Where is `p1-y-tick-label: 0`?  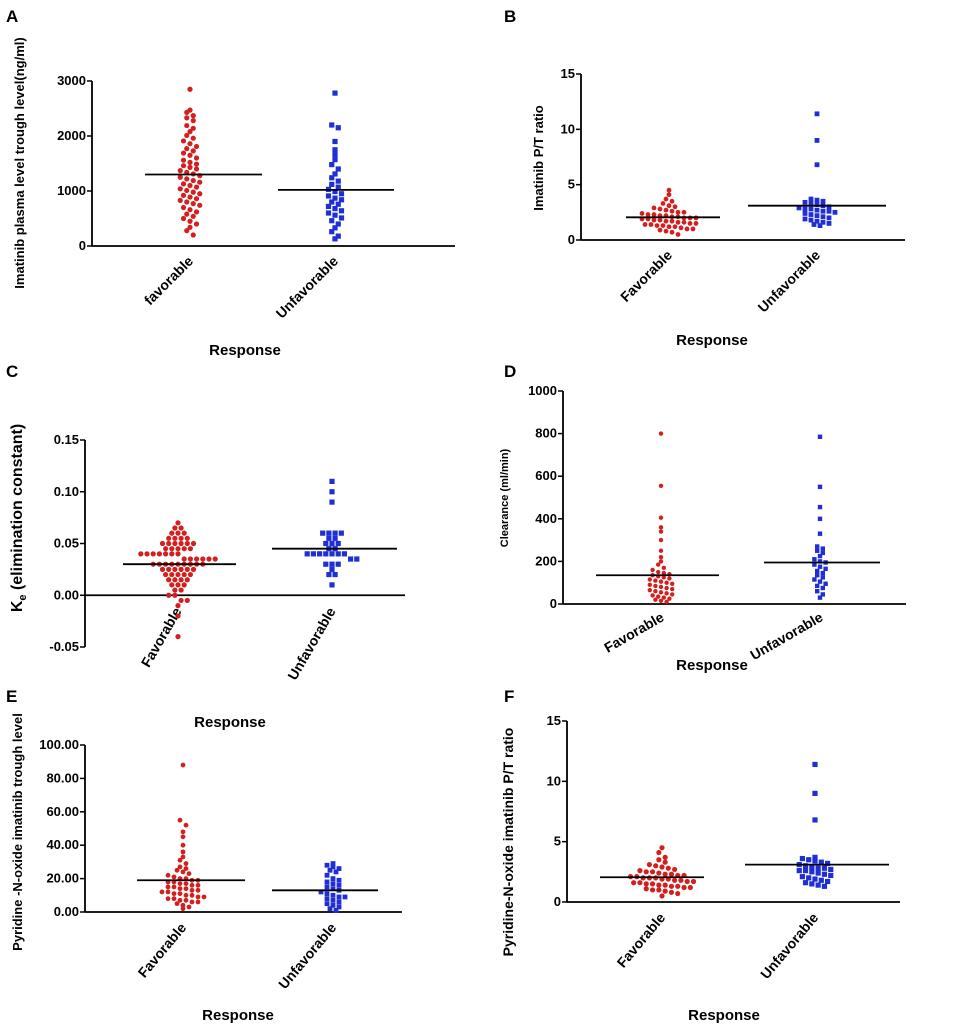 p1-y-tick-label: 0 is located at coordinates (82, 245).